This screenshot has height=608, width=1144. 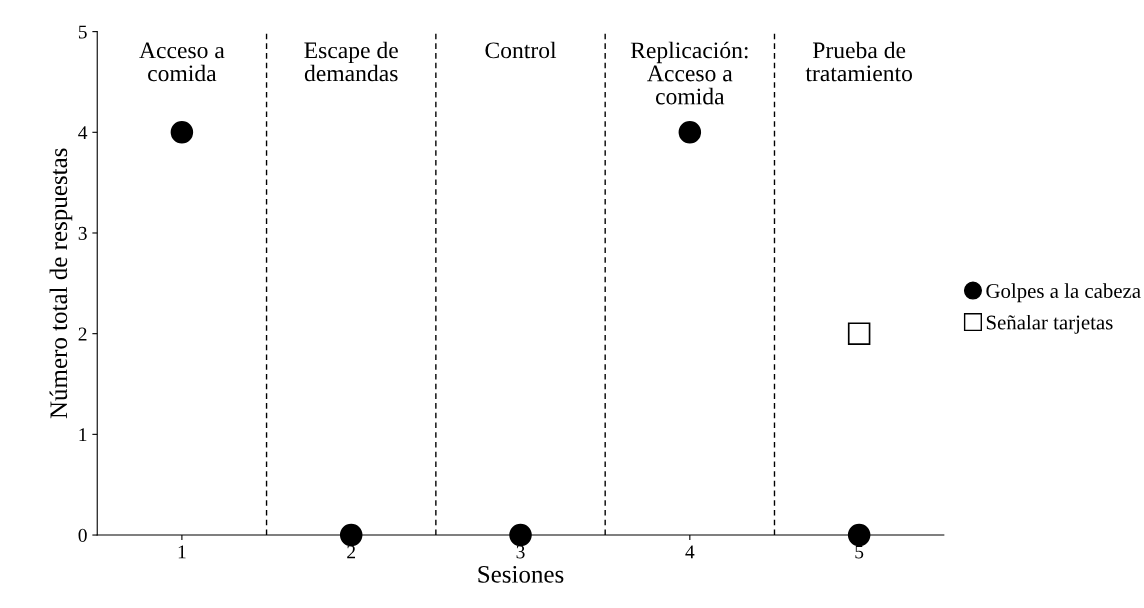 I want to click on annotation: Replicación: Acceso a comida, so click(x=689, y=73).